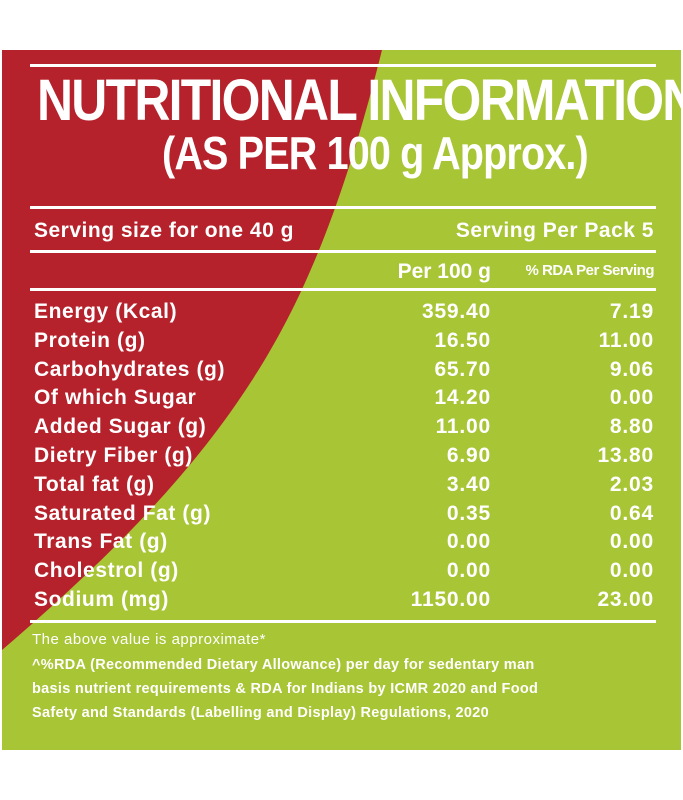 The width and height of the screenshot is (683, 800). What do you see at coordinates (631, 426) in the screenshot?
I see `nutrient-rda-value: 8.80` at bounding box center [631, 426].